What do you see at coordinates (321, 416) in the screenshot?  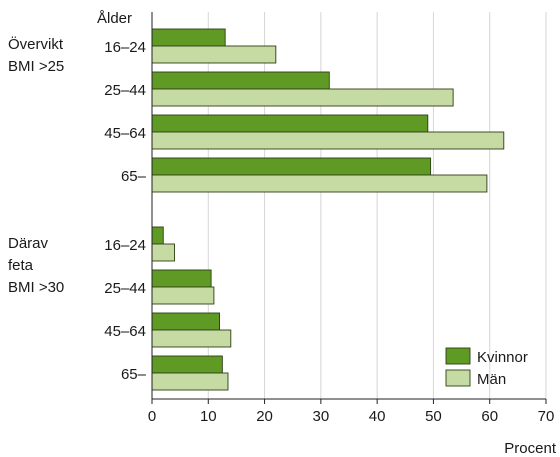 I see `x-tick-label: 30` at bounding box center [321, 416].